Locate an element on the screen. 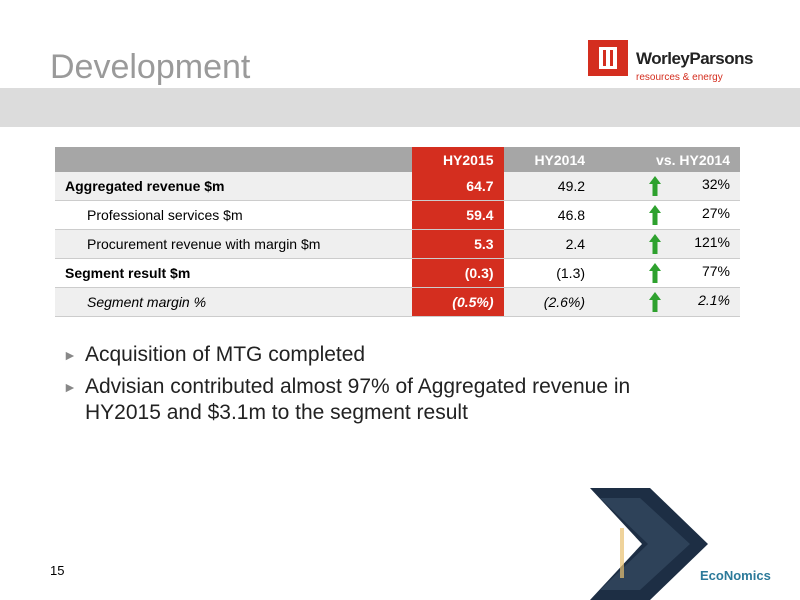 The image size is (800, 600). cell-text: Segment result $m is located at coordinates (128, 273).